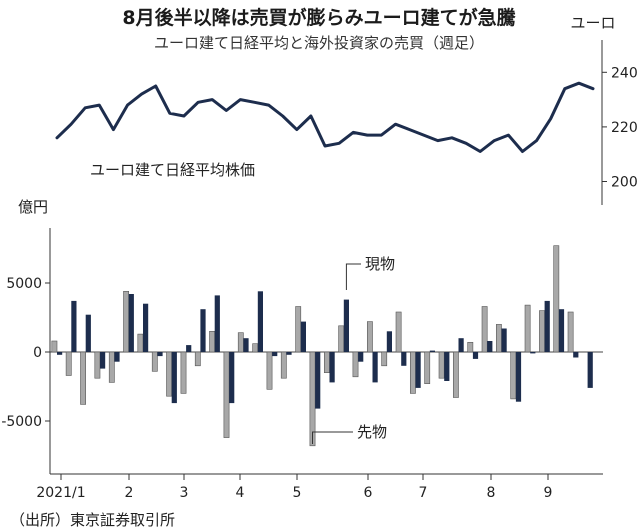 The width and height of the screenshot is (638, 532). What do you see at coordinates (592, 23) in the screenshot?
I see `line-y-axis-unit: ユーロ` at bounding box center [592, 23].